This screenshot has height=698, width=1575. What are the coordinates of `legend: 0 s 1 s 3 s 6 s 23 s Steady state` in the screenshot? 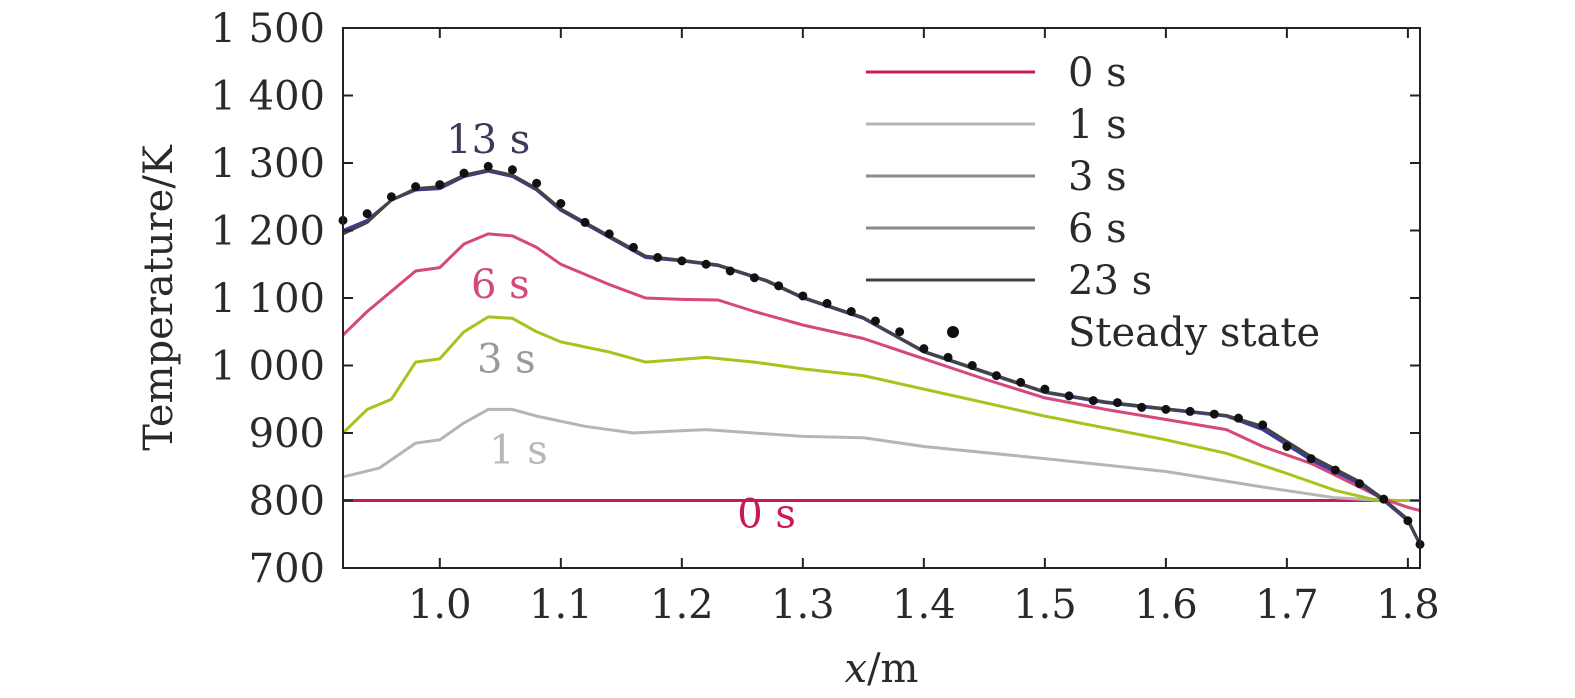 It's located at (1093, 203).